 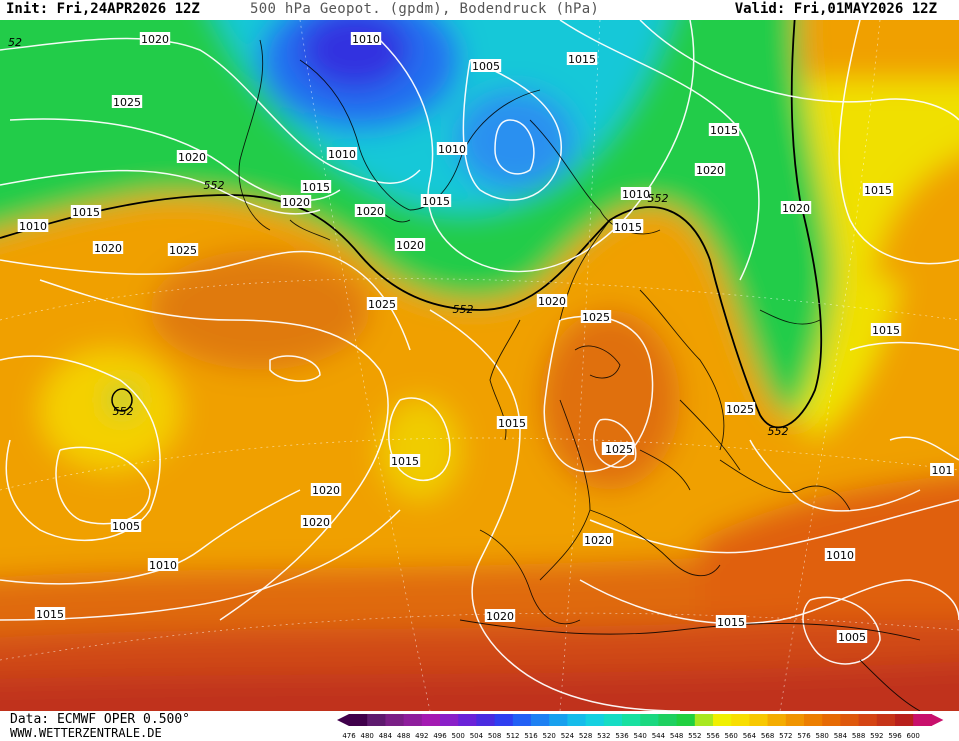 What do you see at coordinates (740, 409) in the screenshot?
I see `isobar-label: 1025` at bounding box center [740, 409].